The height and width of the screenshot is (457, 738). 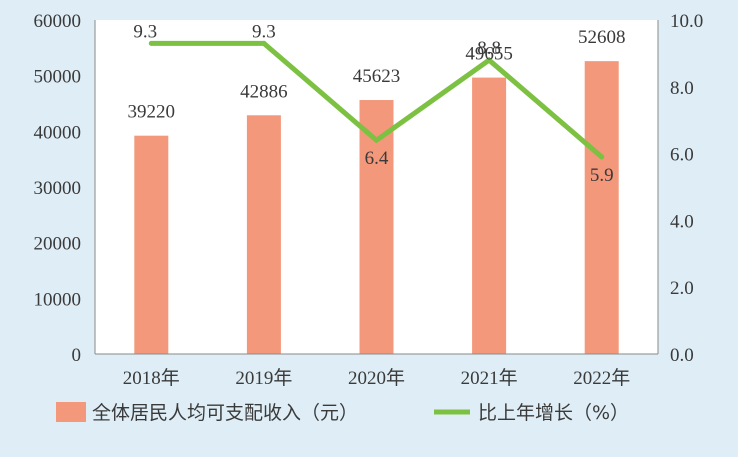 What do you see at coordinates (71, 412) in the screenshot?
I see `legend-bar-swatch` at bounding box center [71, 412].